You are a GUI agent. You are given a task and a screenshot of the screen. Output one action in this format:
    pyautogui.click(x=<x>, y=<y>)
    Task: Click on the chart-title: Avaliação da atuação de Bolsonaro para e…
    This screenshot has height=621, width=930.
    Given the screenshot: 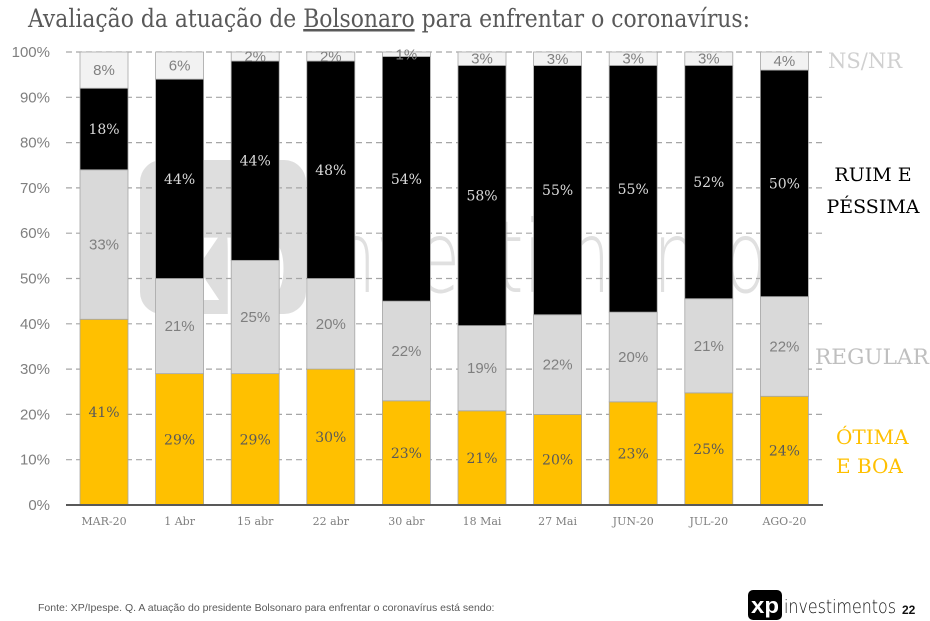 What is the action you would take?
    pyautogui.click(x=388, y=18)
    